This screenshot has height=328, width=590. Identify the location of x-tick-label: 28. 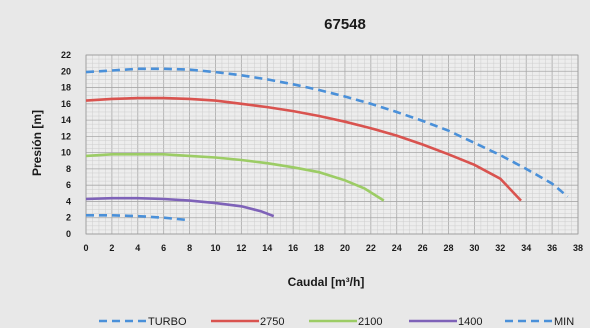
(449, 248).